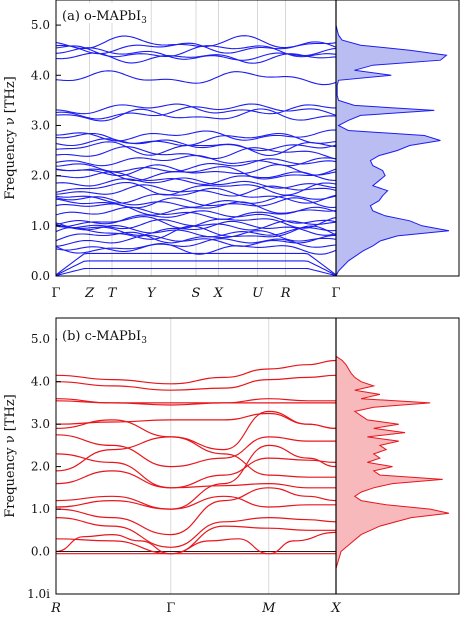  What do you see at coordinates (152, 293) in the screenshot?
I see `k-point-label: Y` at bounding box center [152, 293].